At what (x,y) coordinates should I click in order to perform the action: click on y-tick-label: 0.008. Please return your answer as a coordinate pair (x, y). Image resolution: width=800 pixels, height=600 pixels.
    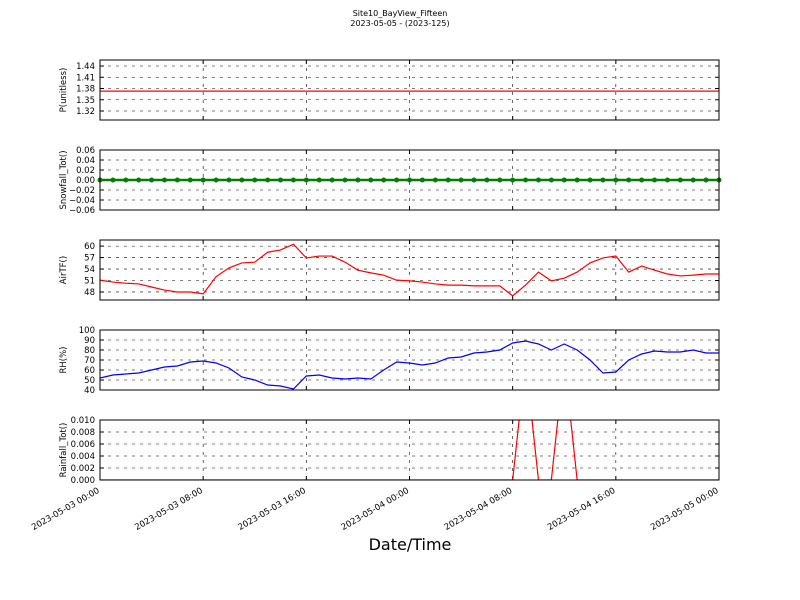
    Looking at the image, I should click on (83, 433).